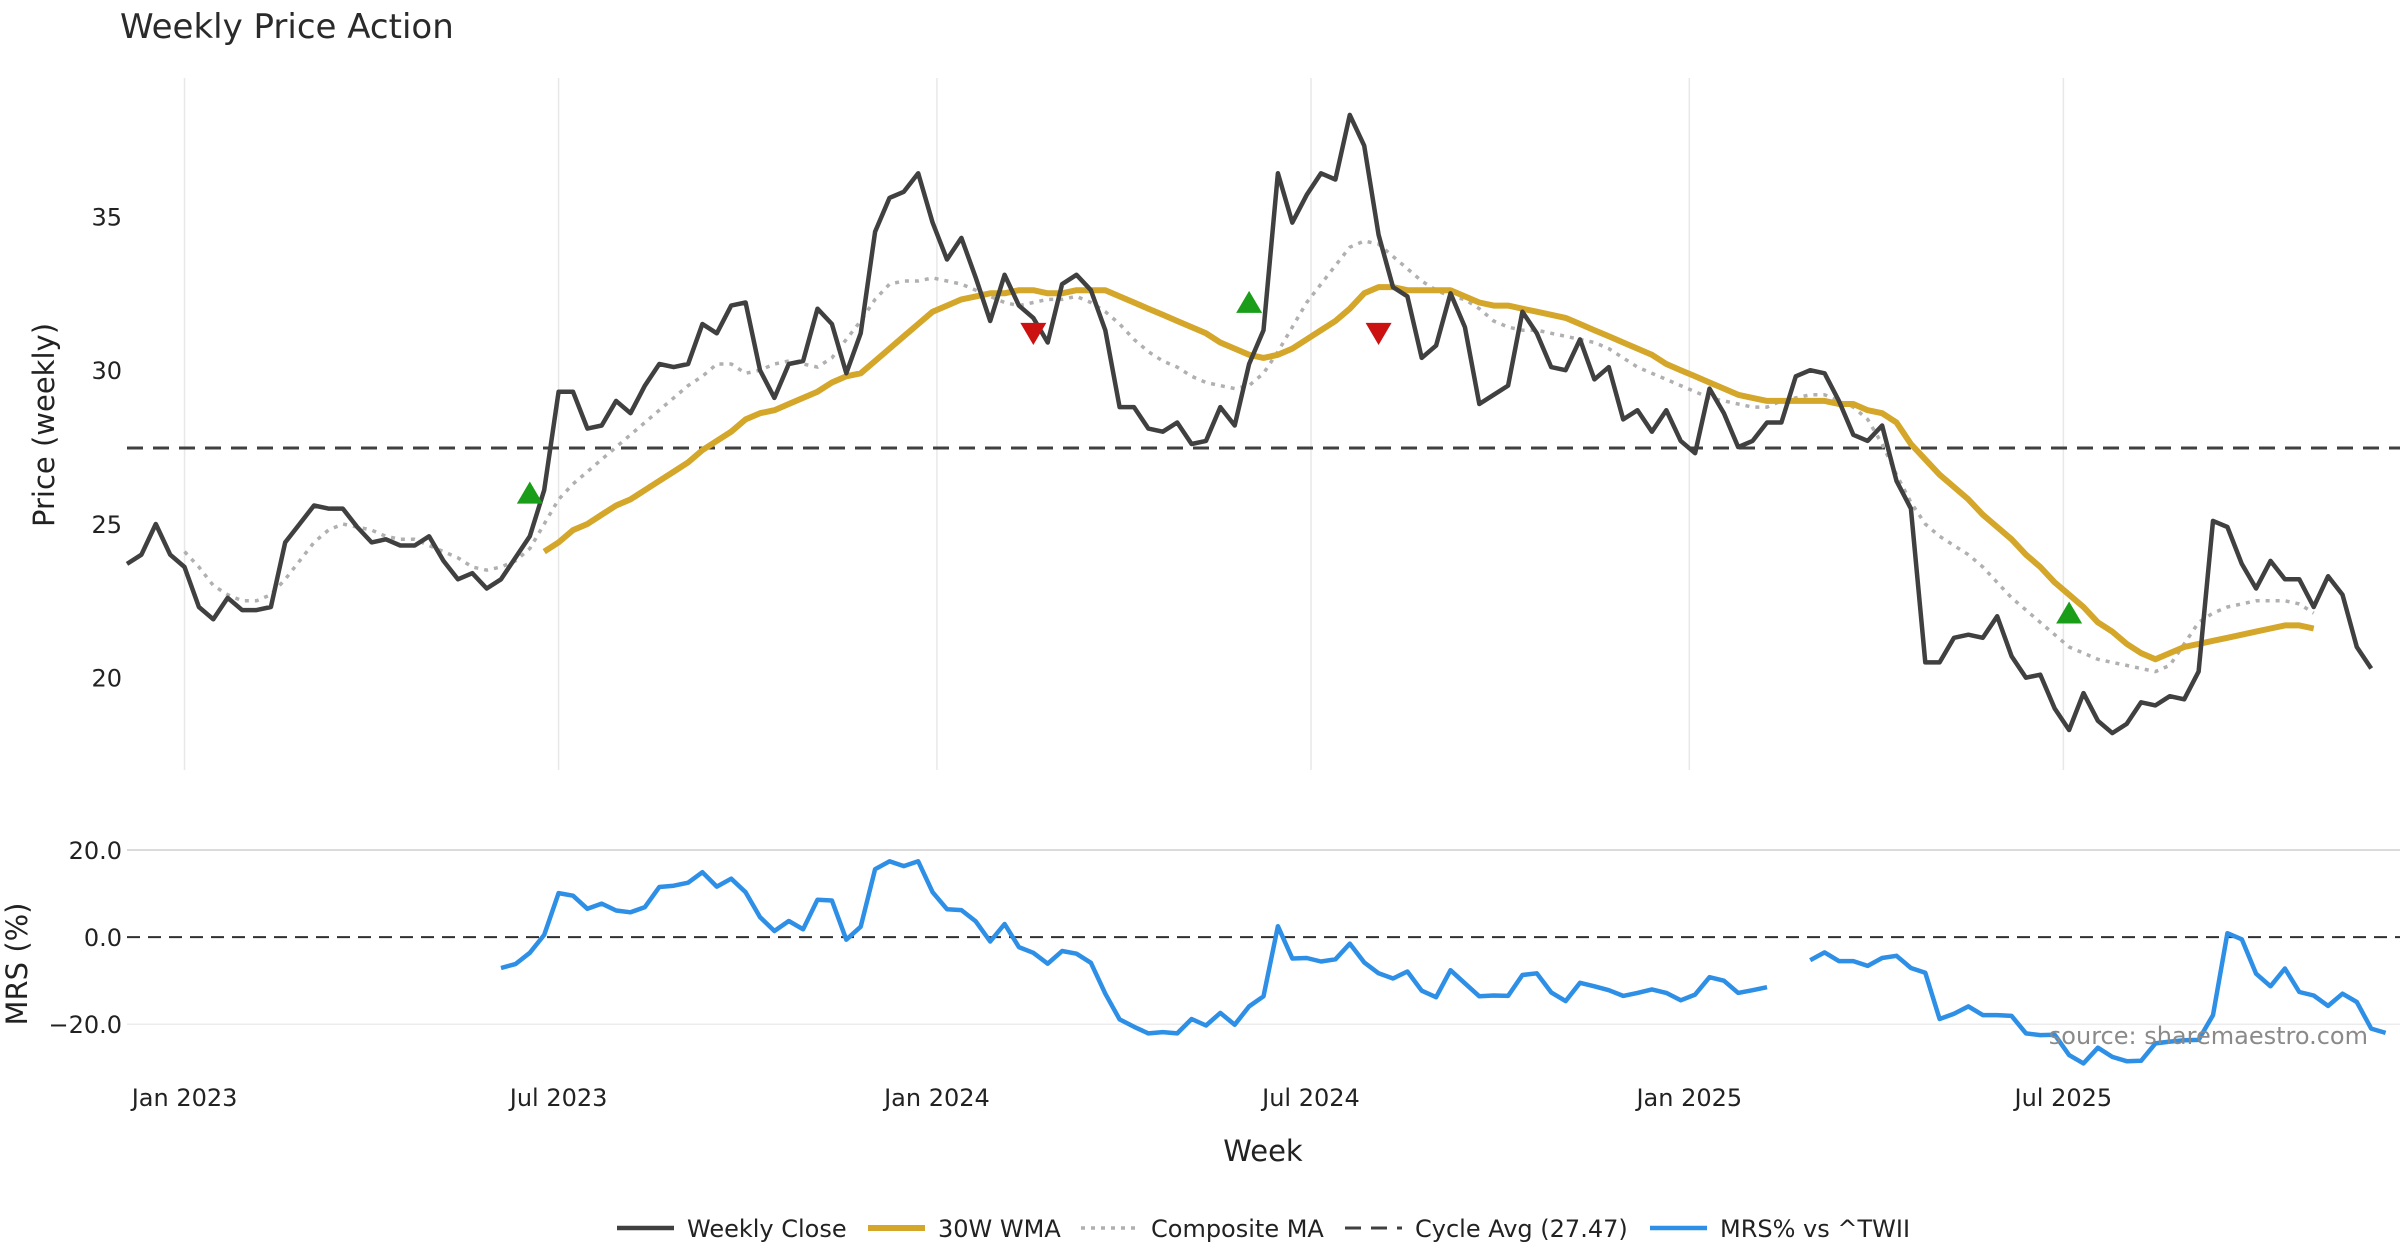  I want to click on xtick-0: Jan 2023, so click(184, 1098).